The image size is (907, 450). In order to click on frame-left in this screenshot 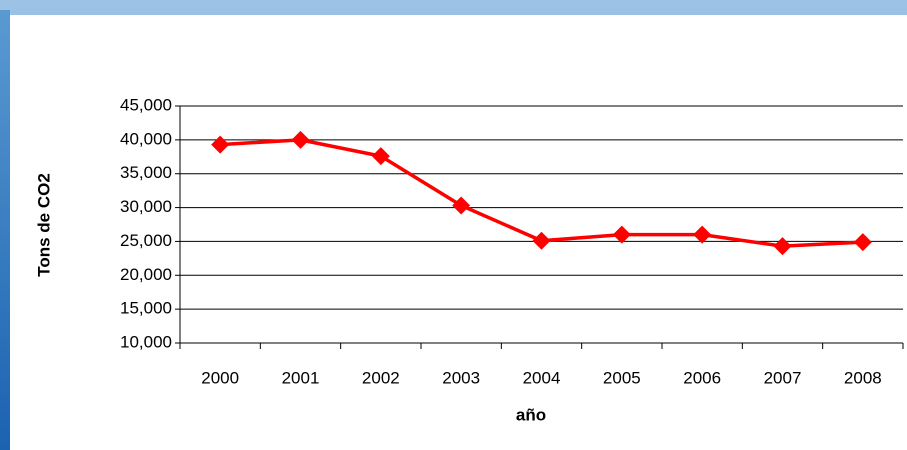, I will do `click(5, 230)`.